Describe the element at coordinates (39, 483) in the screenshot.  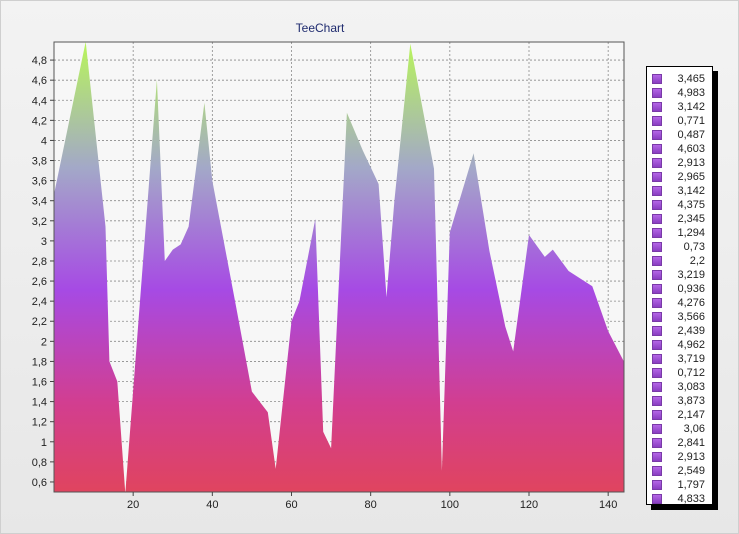
I see `y-tick-label: 0,6` at that location.